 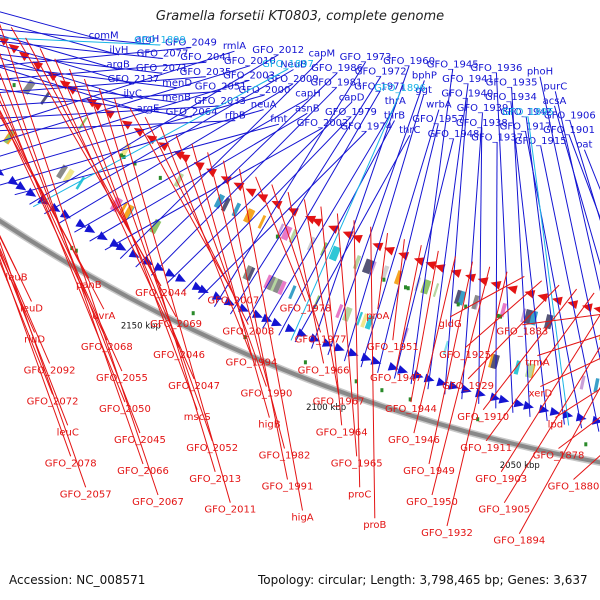 I want to click on gene-label: higB, so click(x=269, y=425).